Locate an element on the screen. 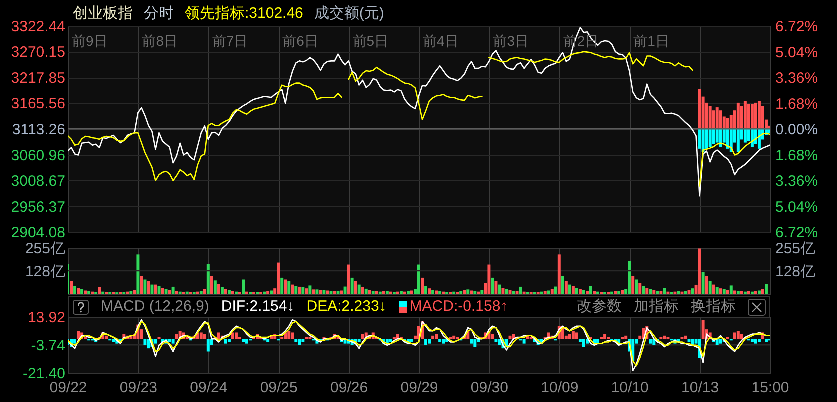 The image size is (837, 402). y-tick-label: 2956.37 is located at coordinates (38, 207).